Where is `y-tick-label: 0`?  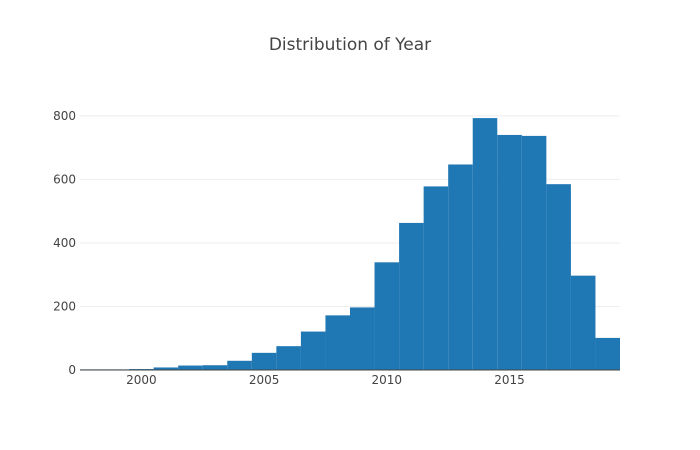
y-tick-label: 0 is located at coordinates (72, 370).